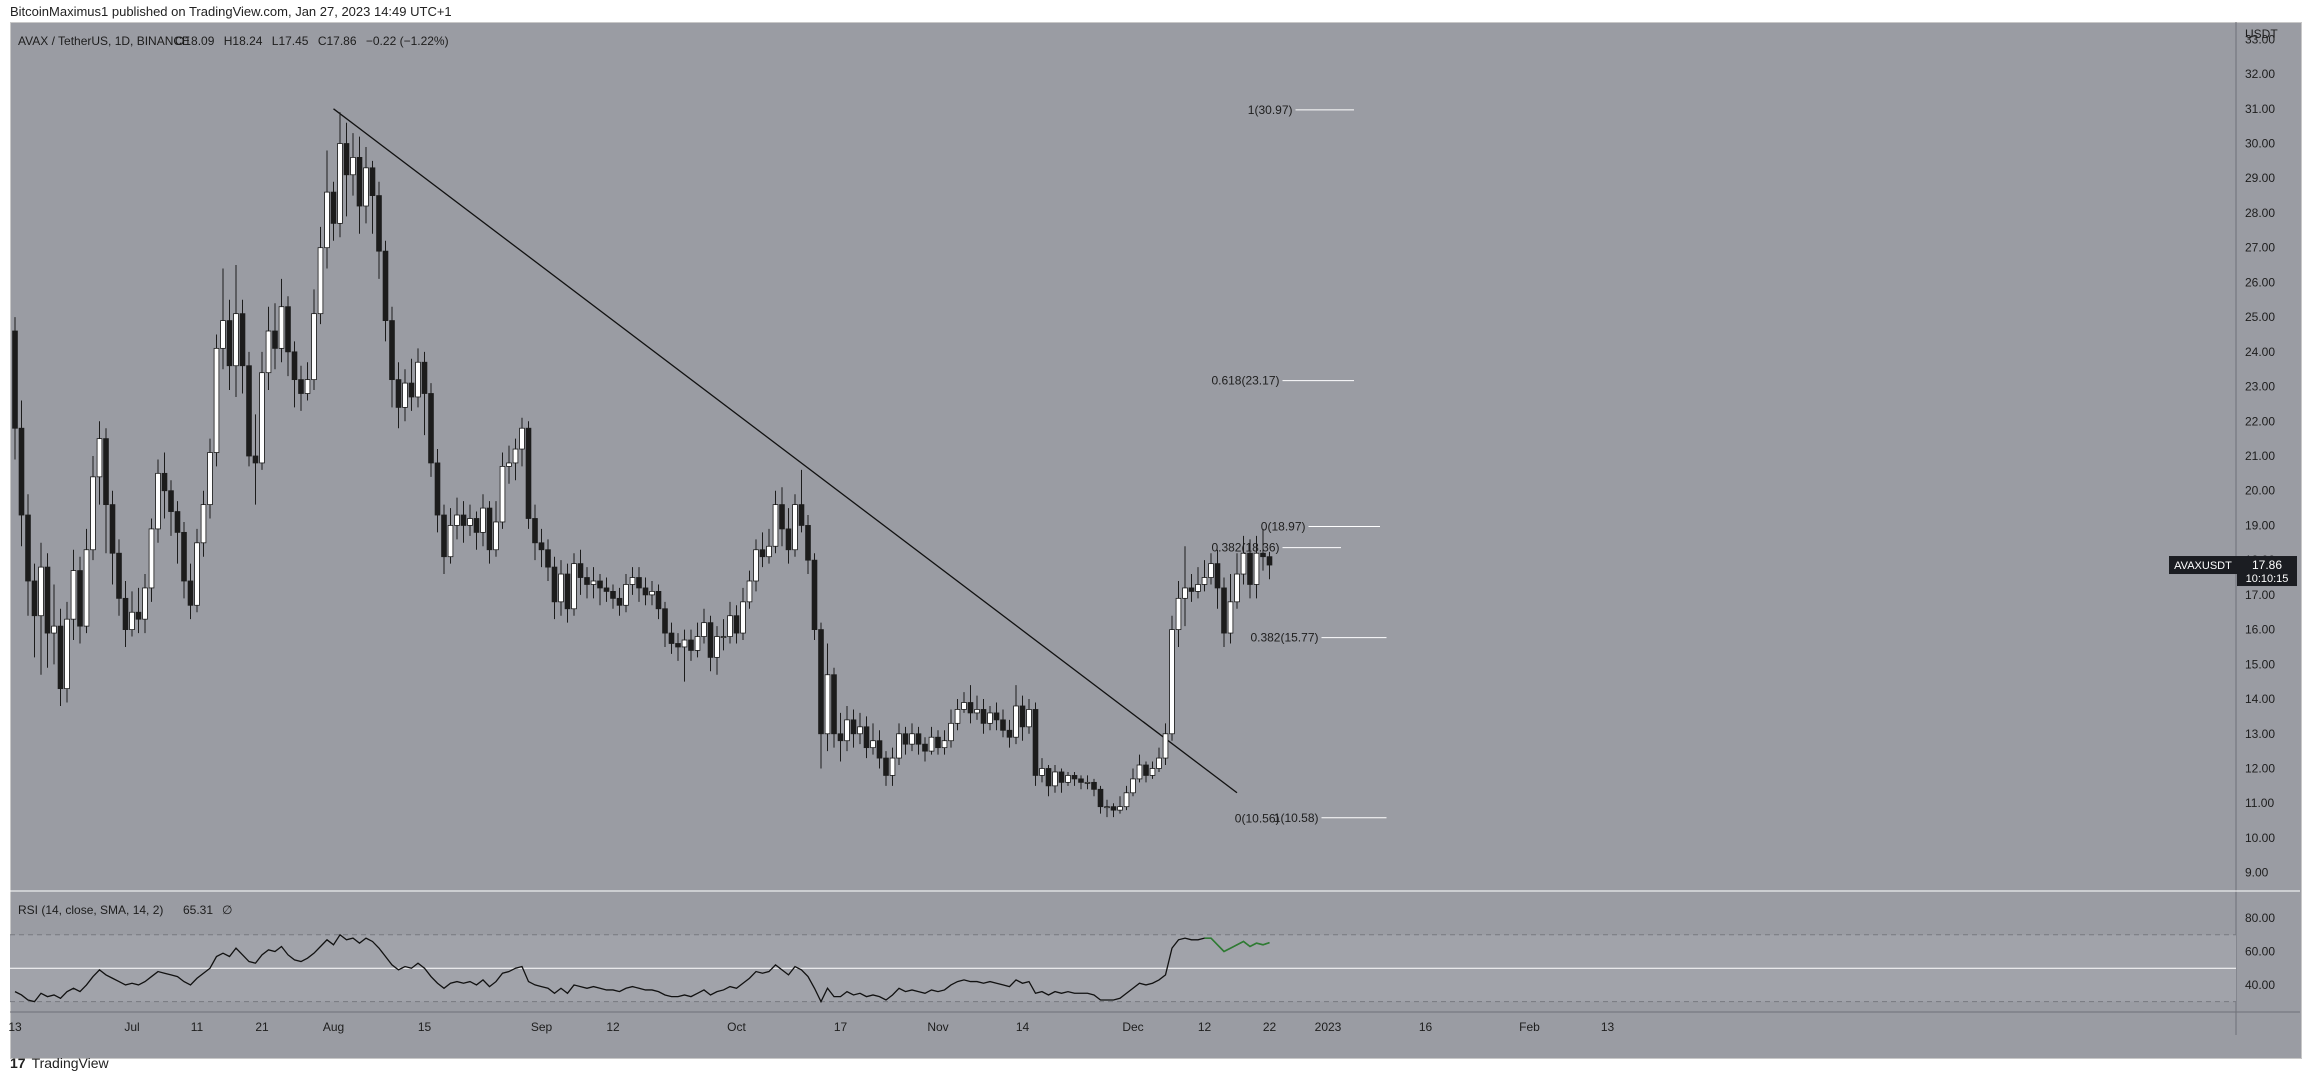 The height and width of the screenshot is (1079, 2314). What do you see at coordinates (59, 1063) in the screenshot?
I see `tradingview-footer: 17 TradingView` at bounding box center [59, 1063].